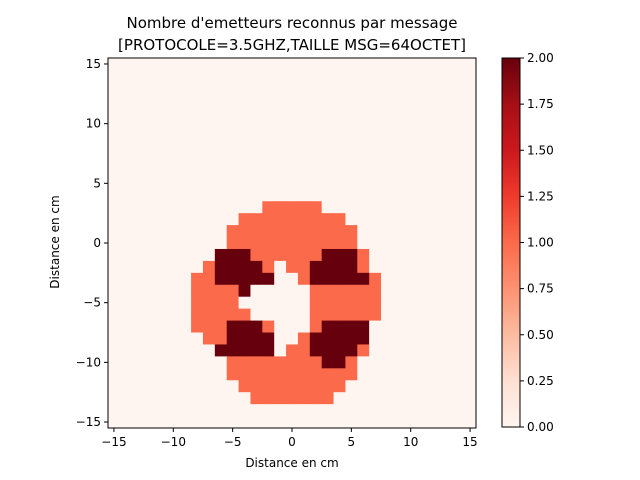  Describe the element at coordinates (540, 289) in the screenshot. I see `colorbar-tick-label: 0.75` at that location.